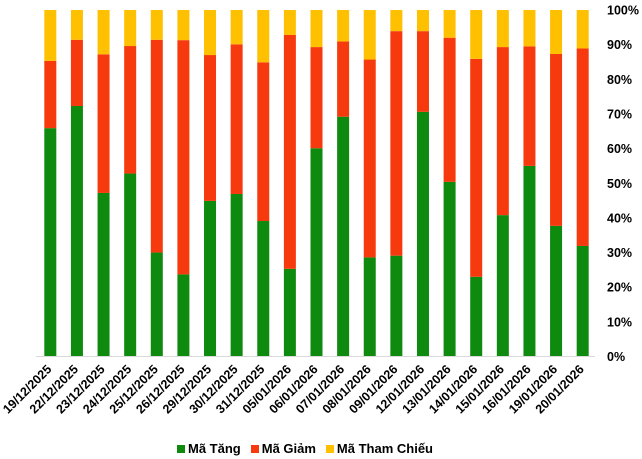 The width and height of the screenshot is (642, 459). What do you see at coordinates (619, 253) in the screenshot?
I see `y-axis-label: 30%` at bounding box center [619, 253].